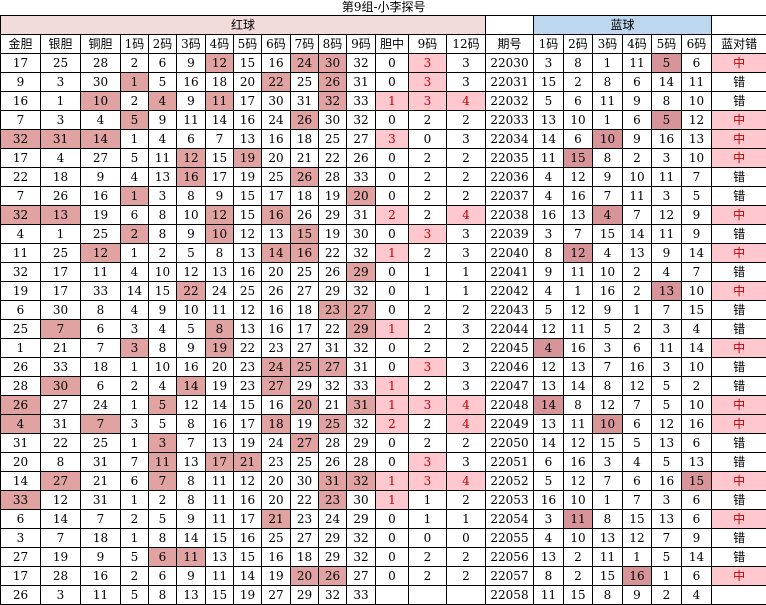  What do you see at coordinates (101, 120) in the screenshot?
I see `red-ball-cell: 4` at bounding box center [101, 120].